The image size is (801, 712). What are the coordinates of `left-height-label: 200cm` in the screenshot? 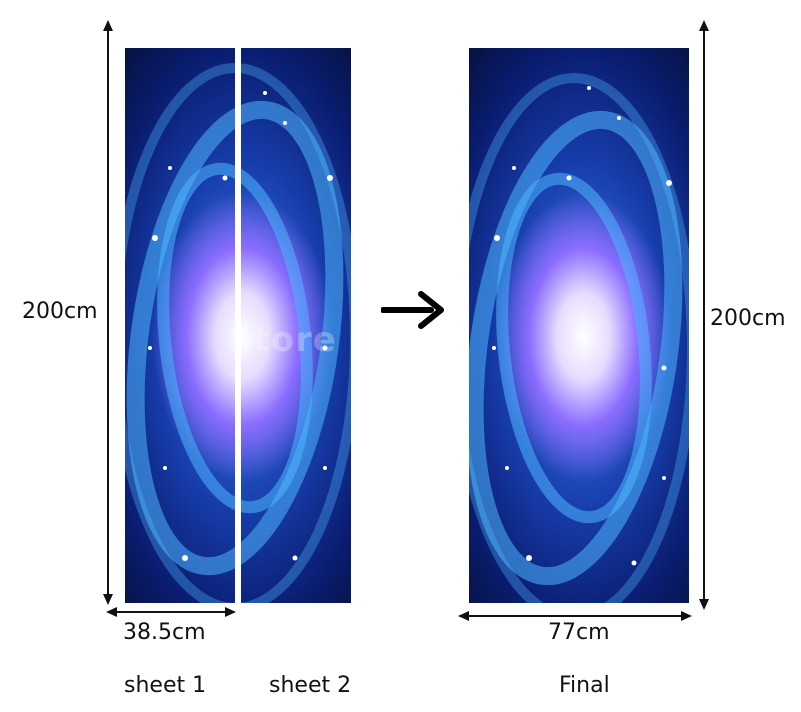 It's located at (60, 311).